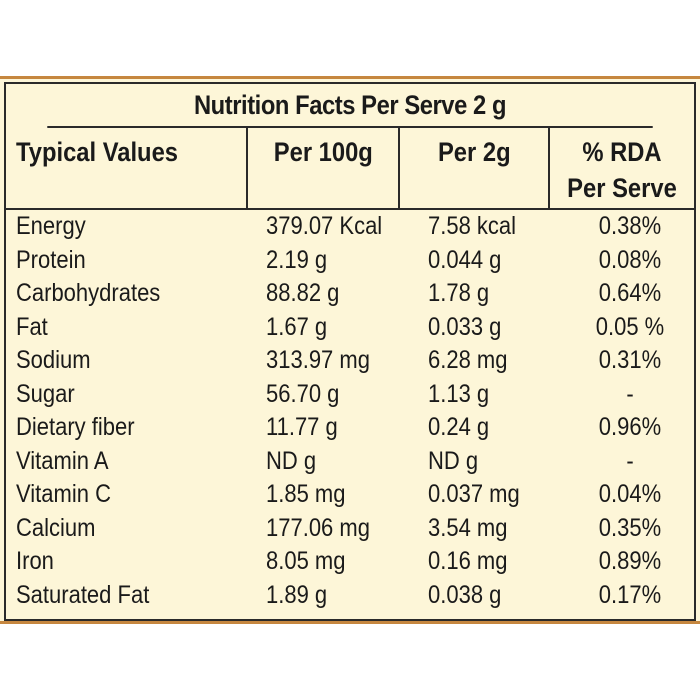 Image resolution: width=700 pixels, height=700 pixels. I want to click on value-per-2g: 0.16 mg, so click(468, 561).